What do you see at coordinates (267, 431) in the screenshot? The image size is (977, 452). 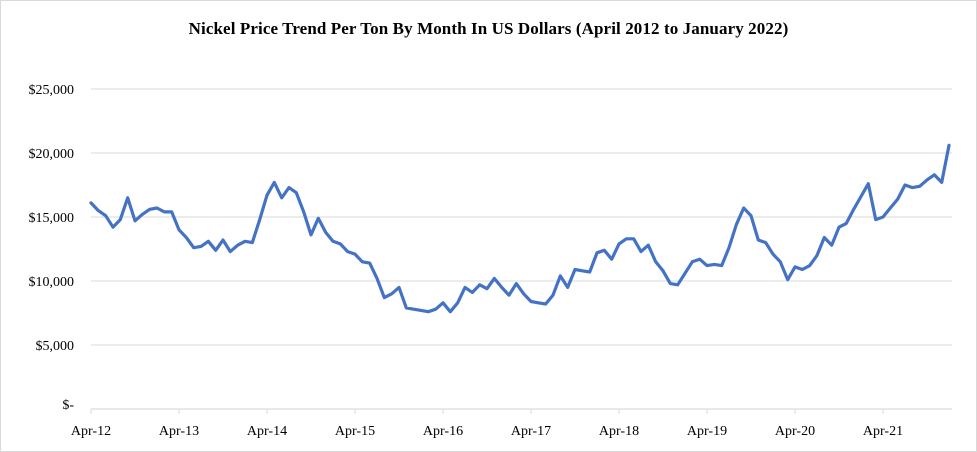 I see `x-tick-label: Apr-14` at bounding box center [267, 431].